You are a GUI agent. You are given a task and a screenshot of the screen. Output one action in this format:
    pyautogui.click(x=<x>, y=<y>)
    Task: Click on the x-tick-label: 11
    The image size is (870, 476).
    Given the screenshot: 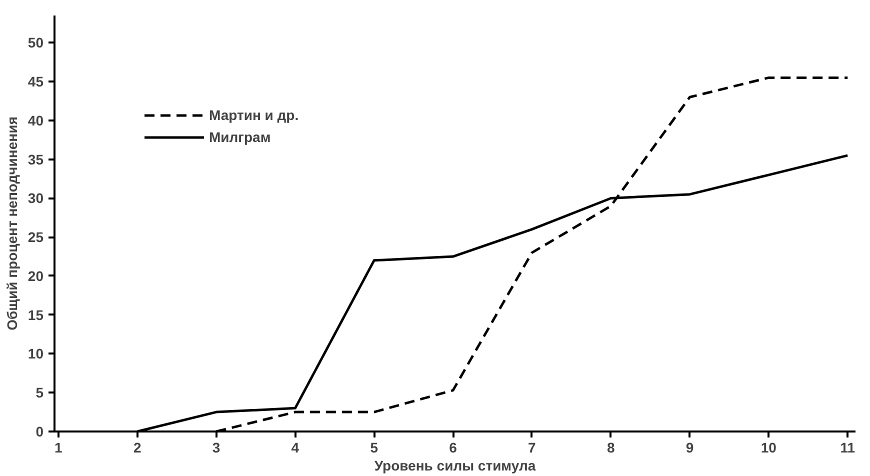 What is the action you would take?
    pyautogui.click(x=848, y=448)
    